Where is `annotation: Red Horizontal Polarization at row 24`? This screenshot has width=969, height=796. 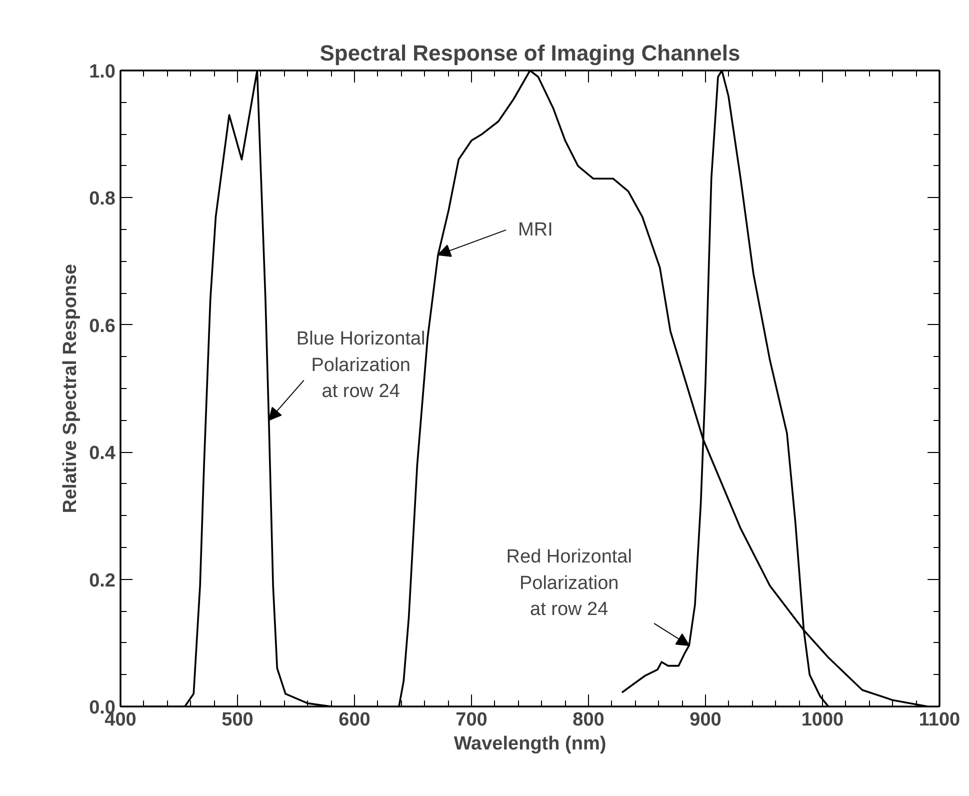 annotation: Red Horizontal Polarization at row 24 is located at coordinates (569, 583).